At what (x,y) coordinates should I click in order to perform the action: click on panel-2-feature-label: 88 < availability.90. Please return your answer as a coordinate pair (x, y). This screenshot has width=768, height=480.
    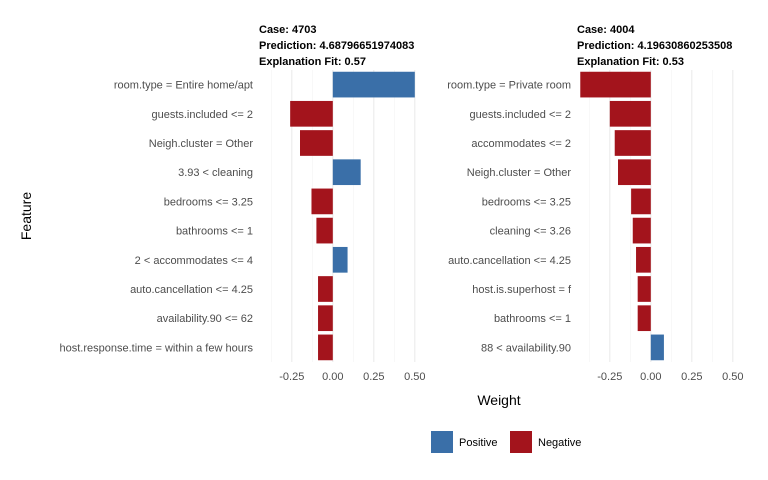
    Looking at the image, I should click on (526, 348).